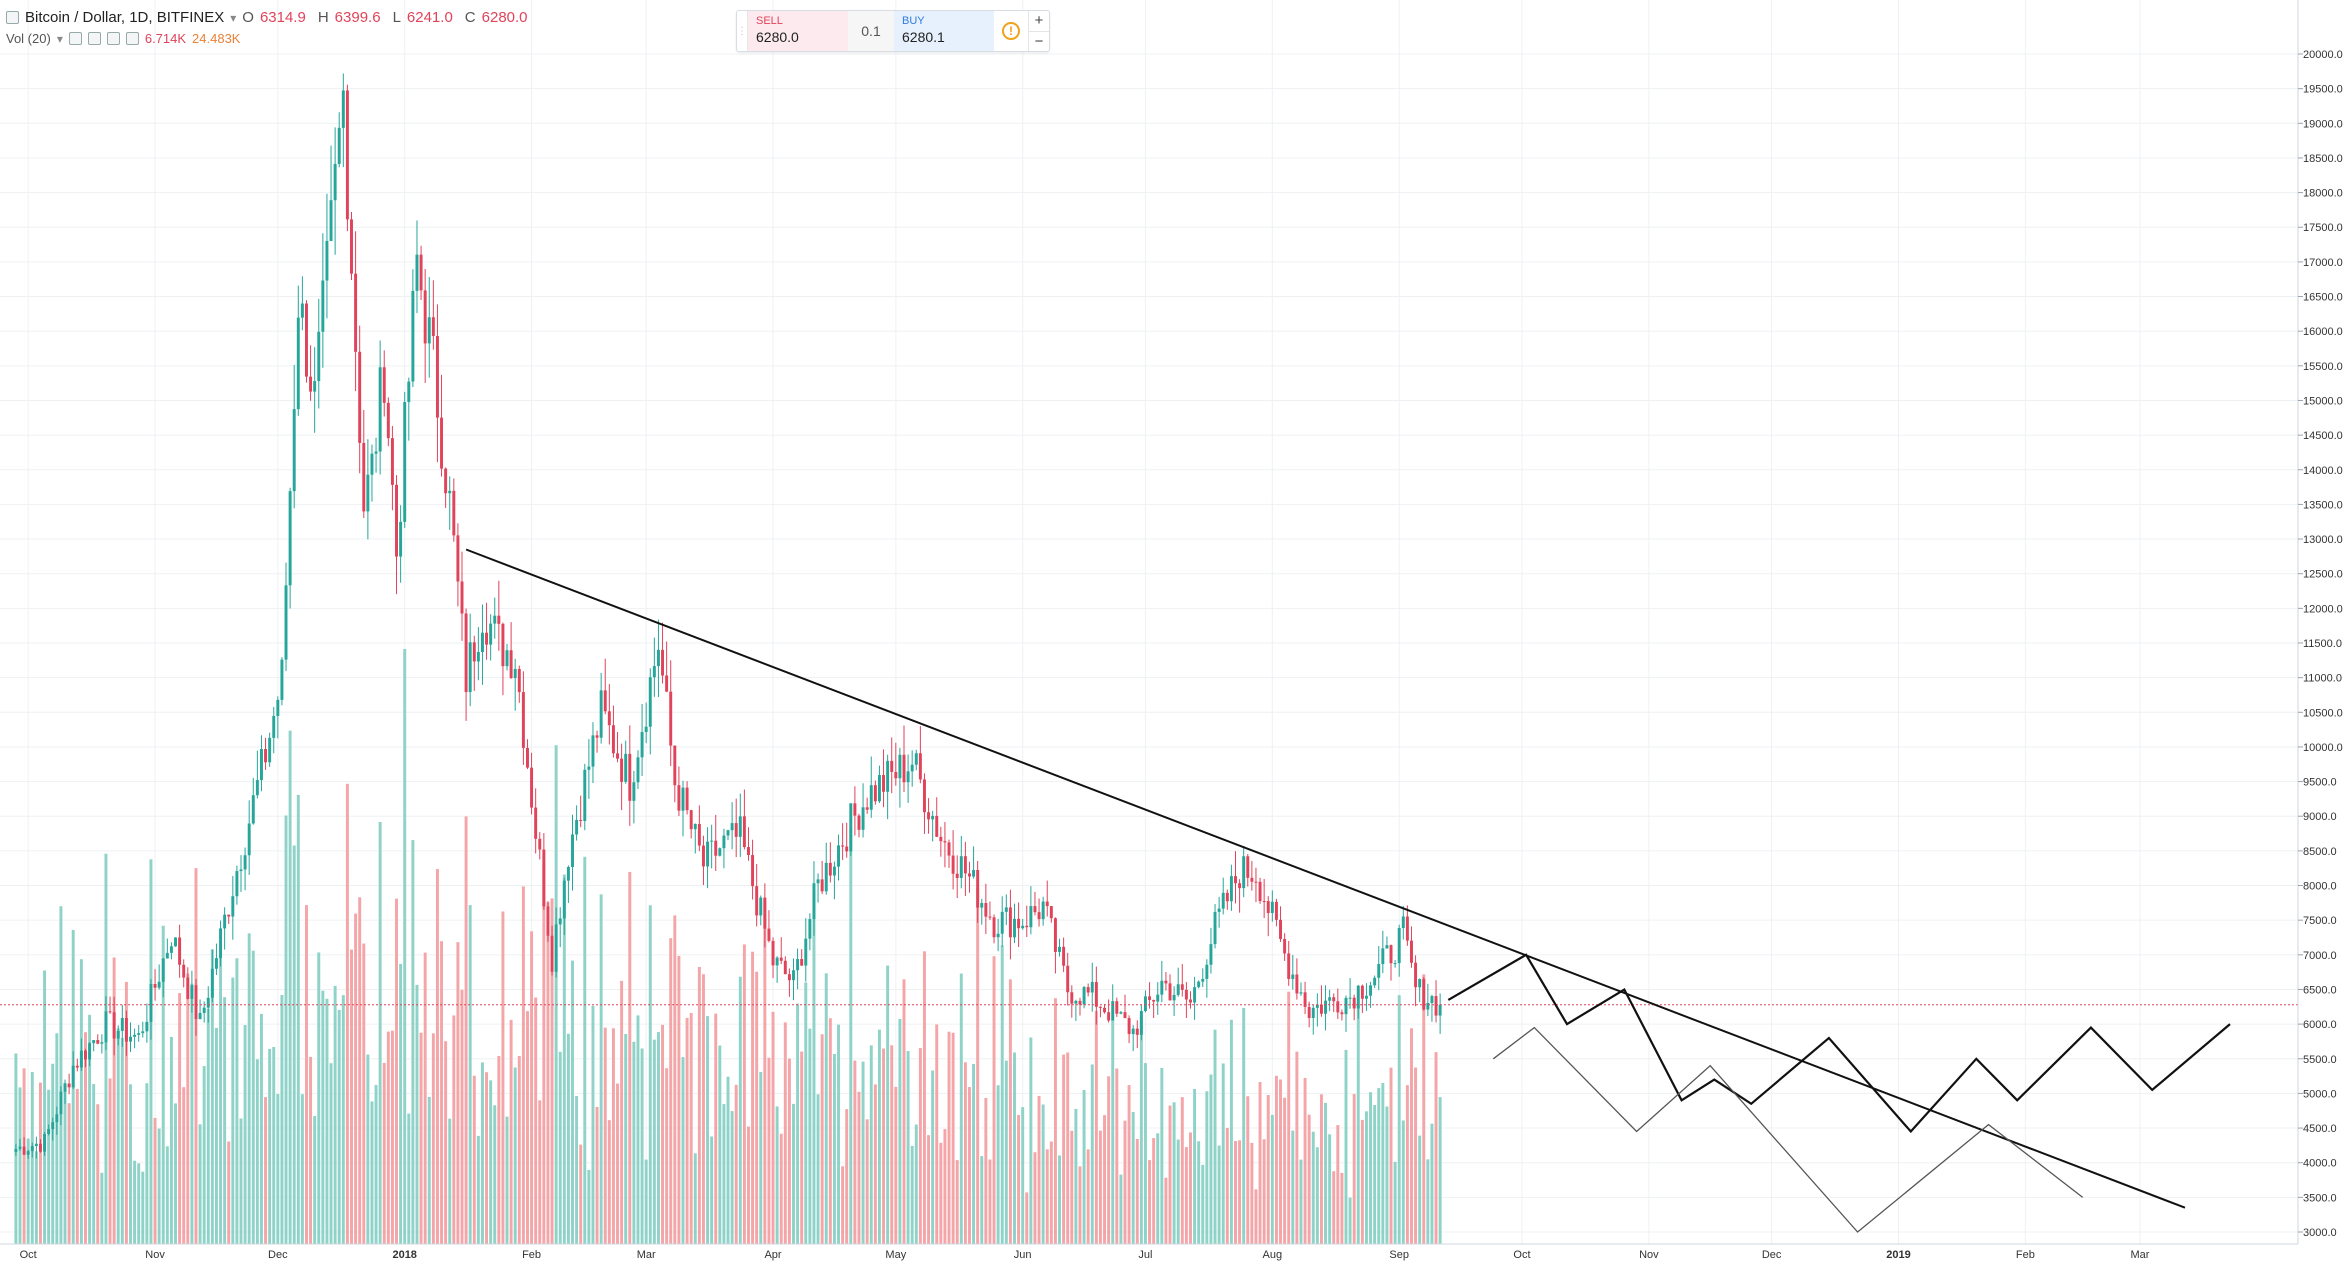  Describe the element at coordinates (895, 1255) in the screenshot. I see `time-tick-label: May` at that location.